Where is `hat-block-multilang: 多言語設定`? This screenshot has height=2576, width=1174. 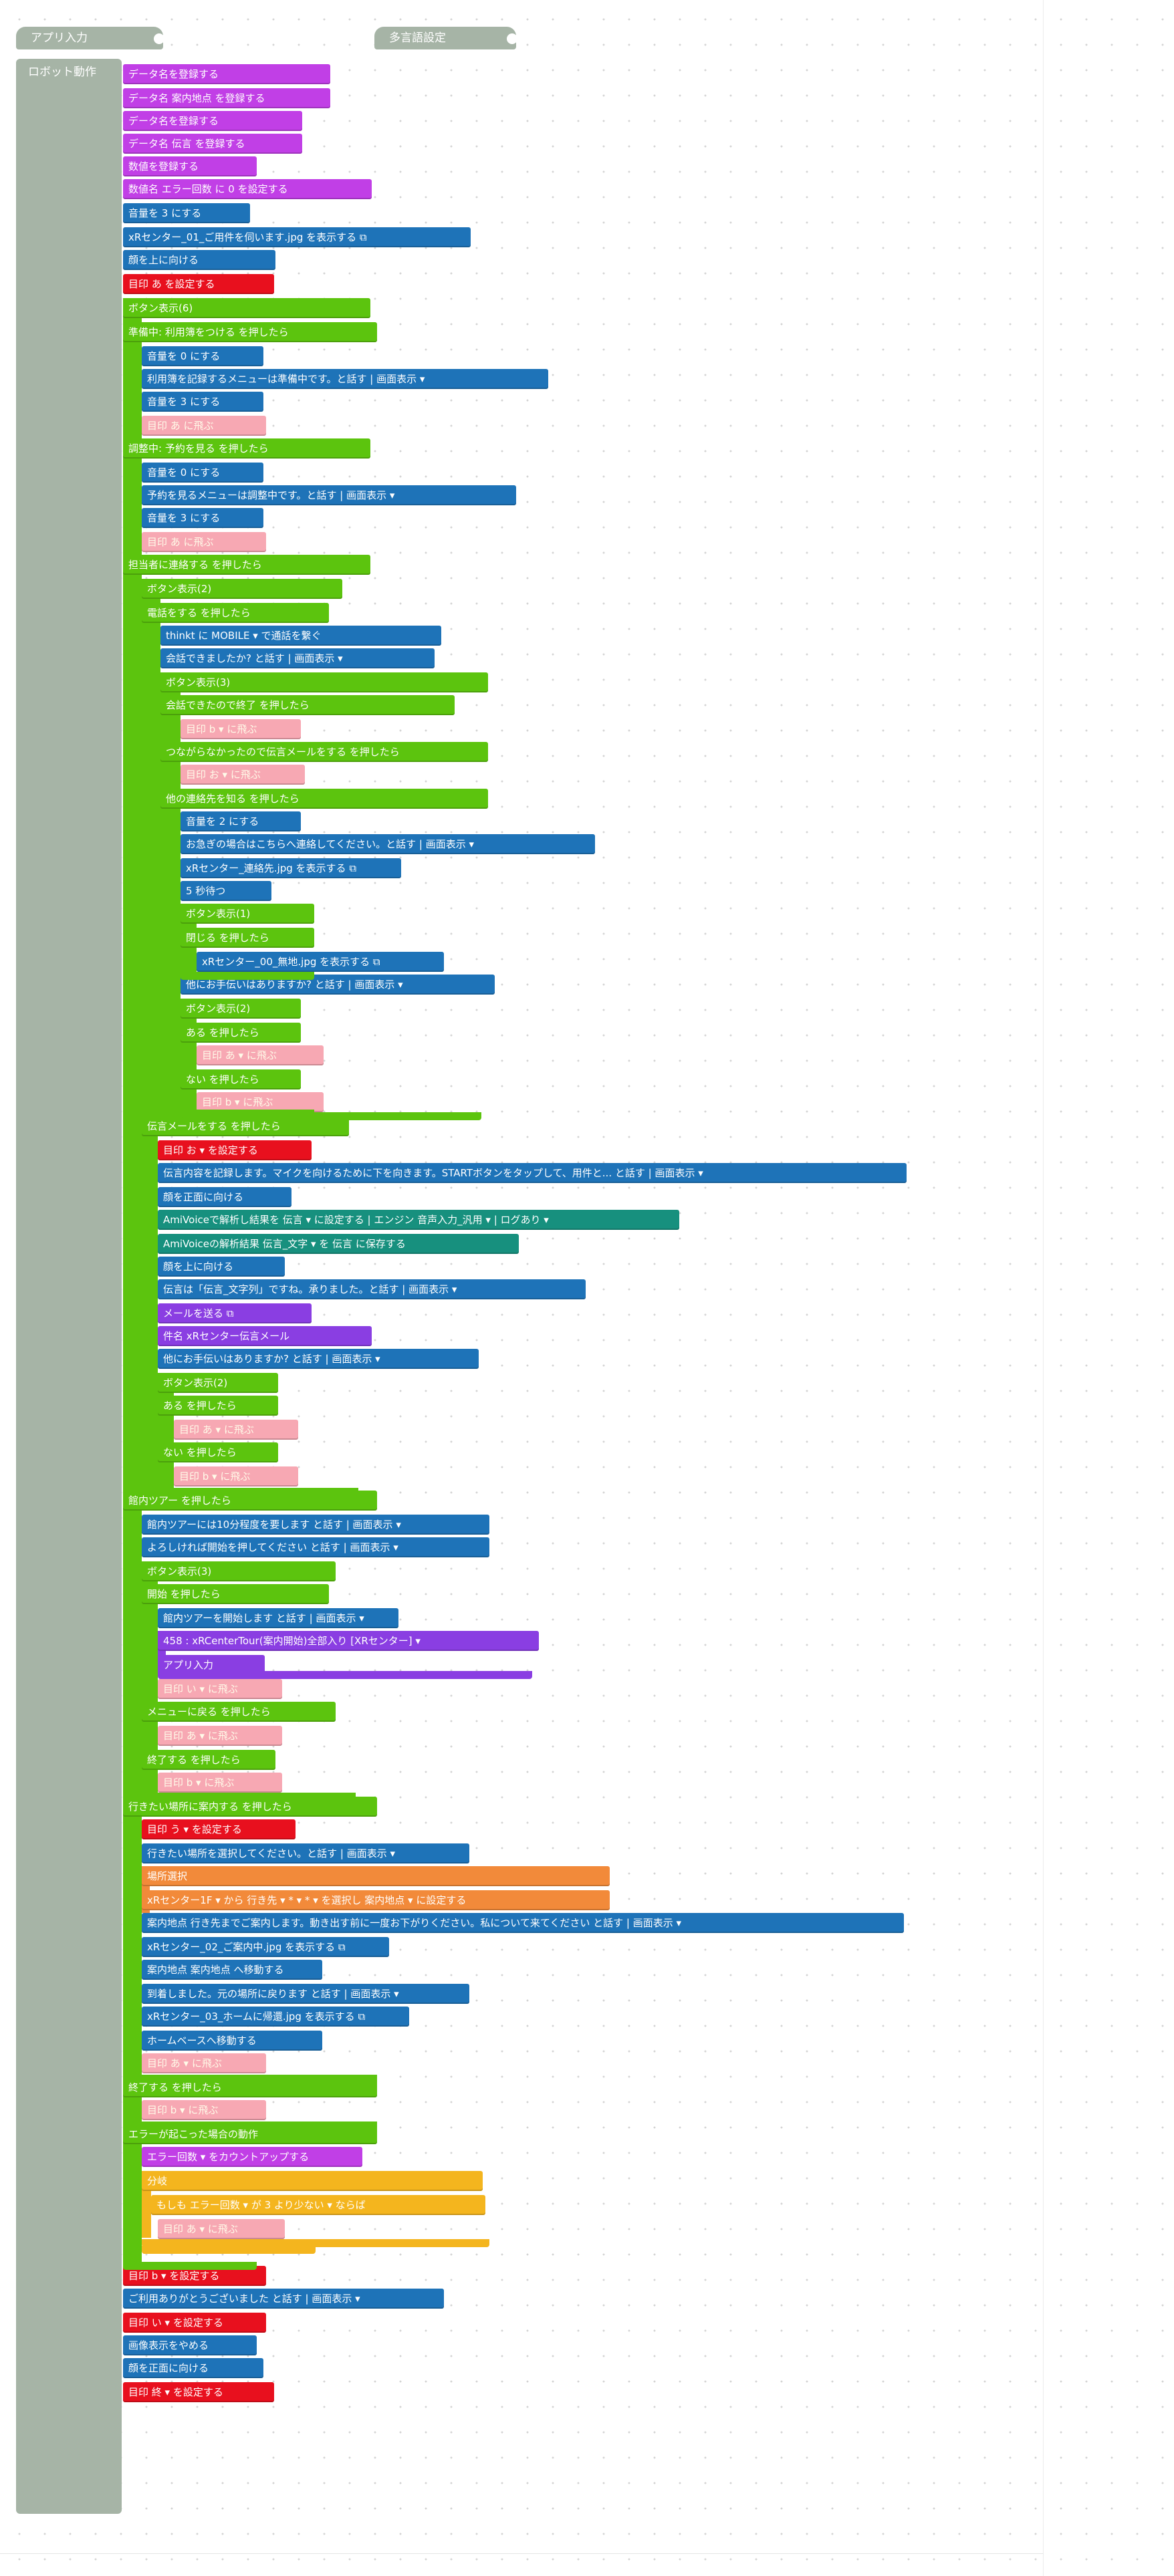
hat-block-multilang: 多言語設定 is located at coordinates (446, 38).